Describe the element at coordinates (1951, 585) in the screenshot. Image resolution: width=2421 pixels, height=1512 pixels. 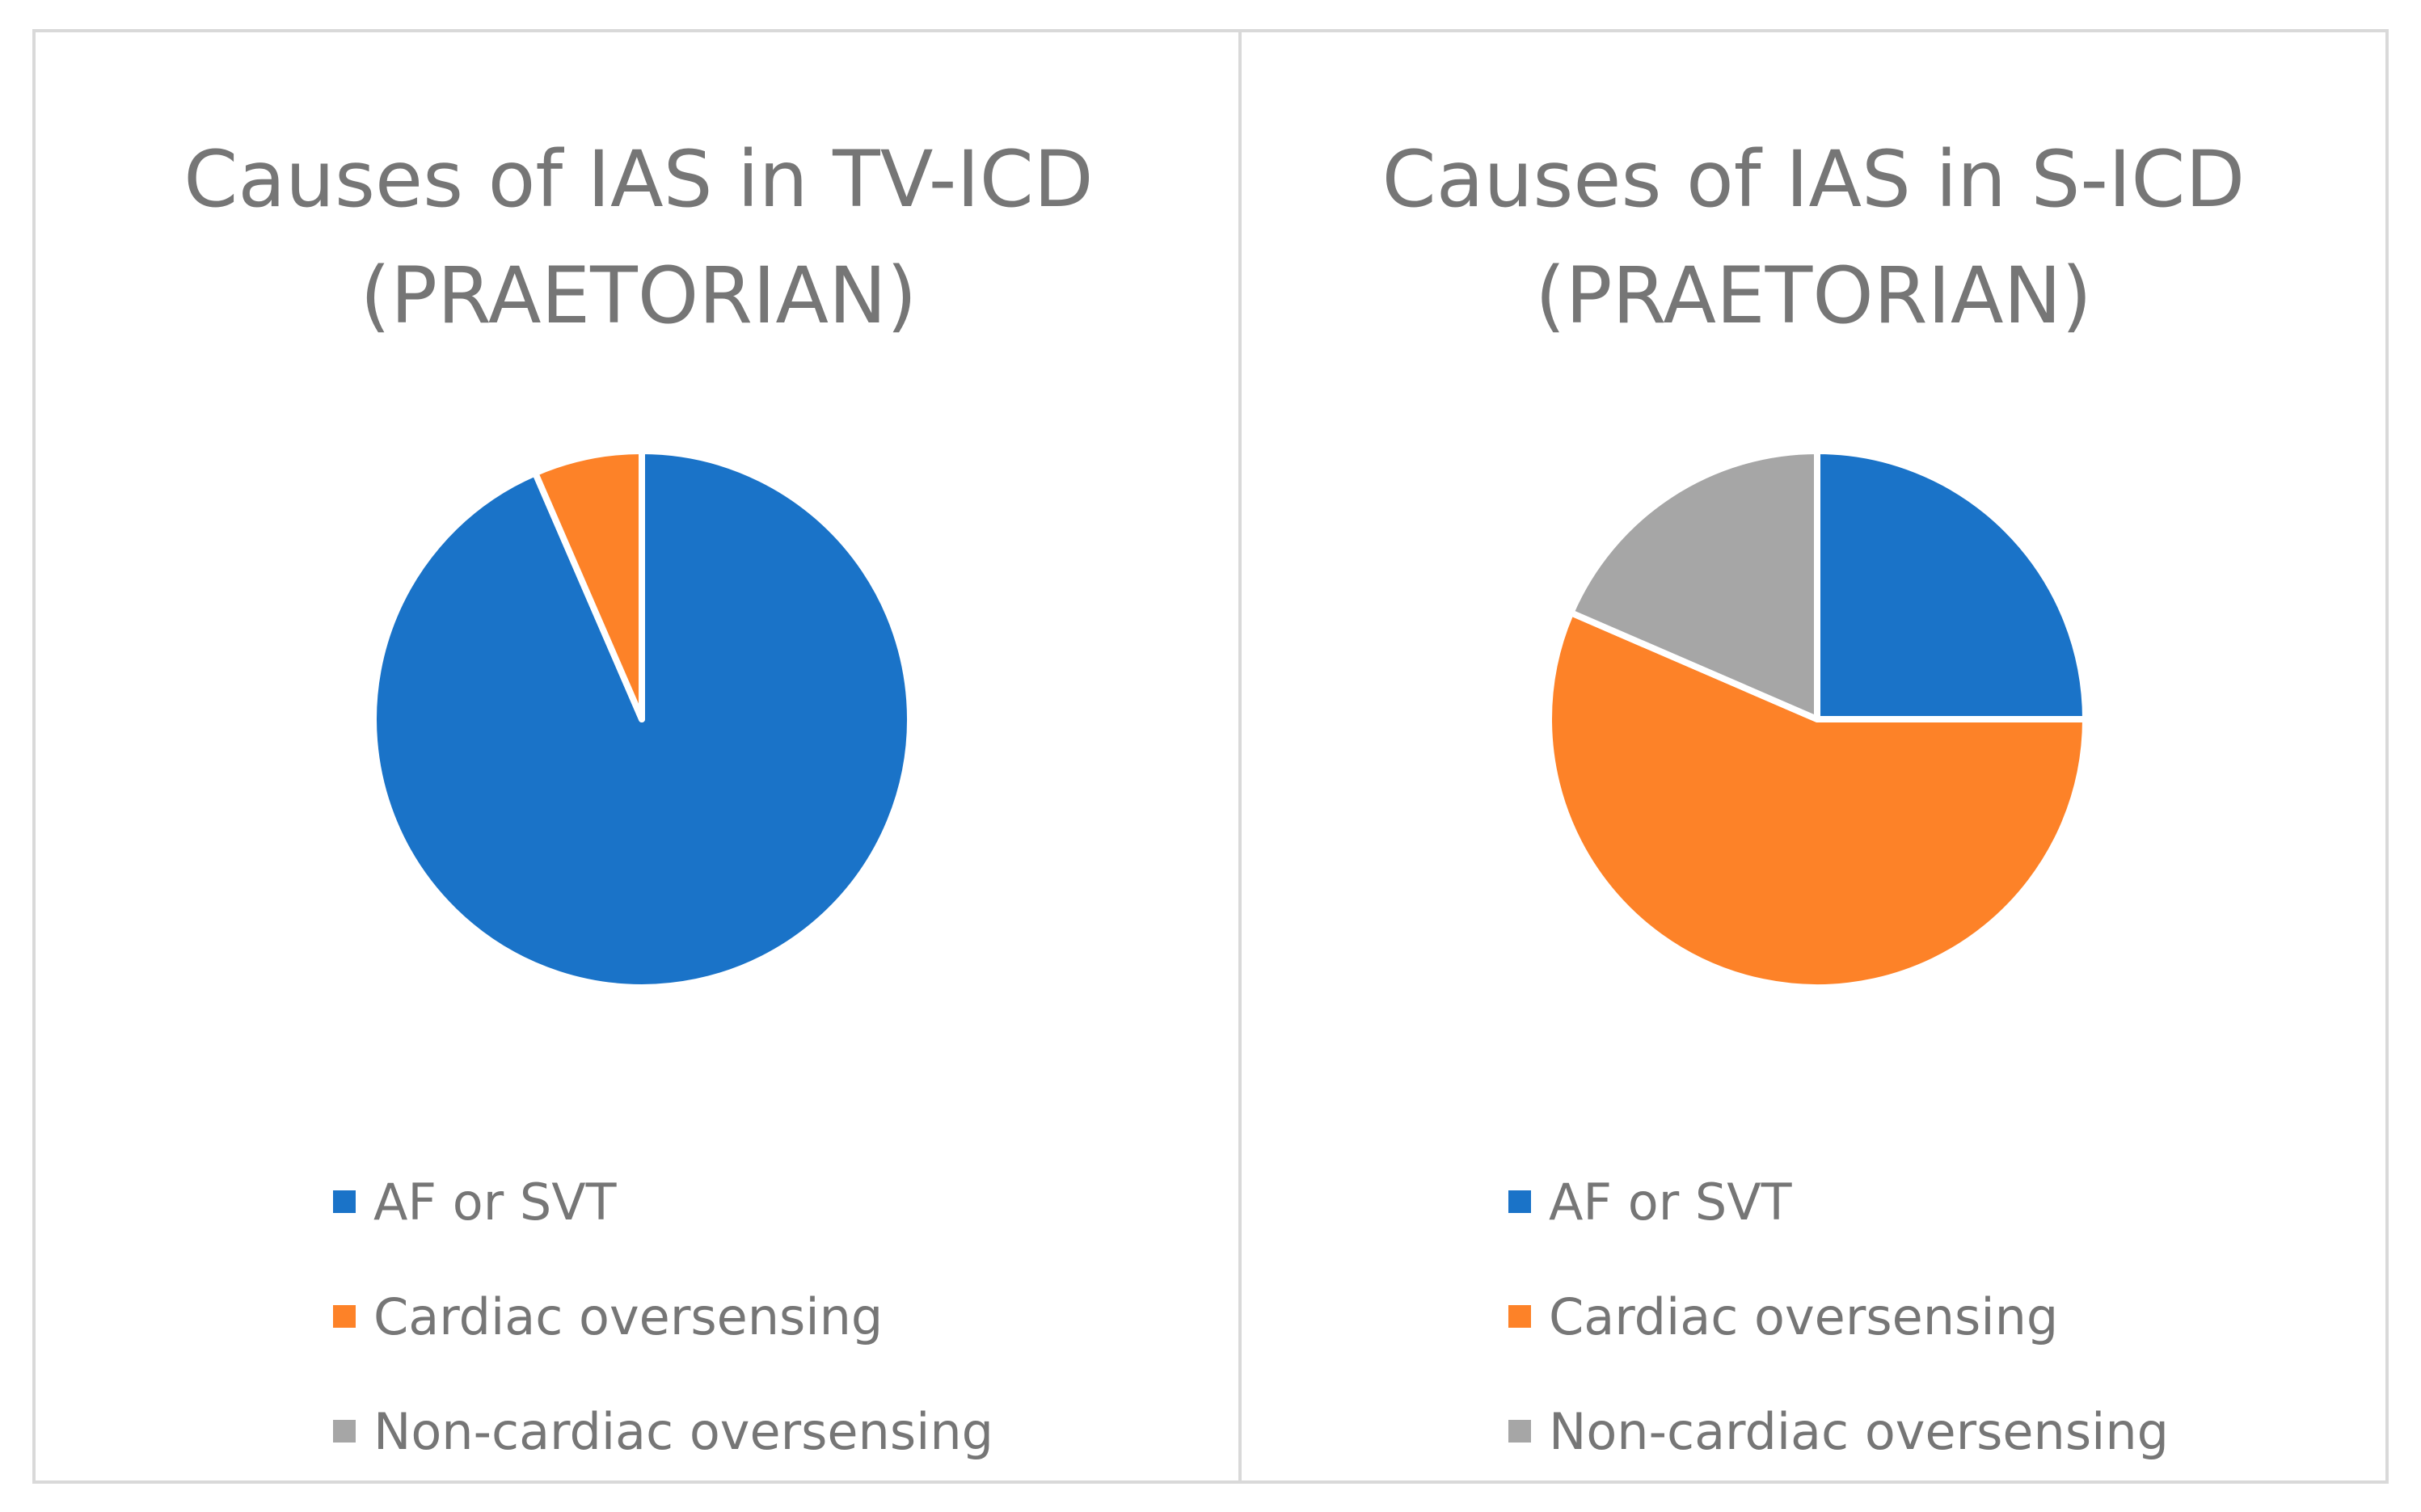
I see `pie-slice-af-or-svt` at that location.